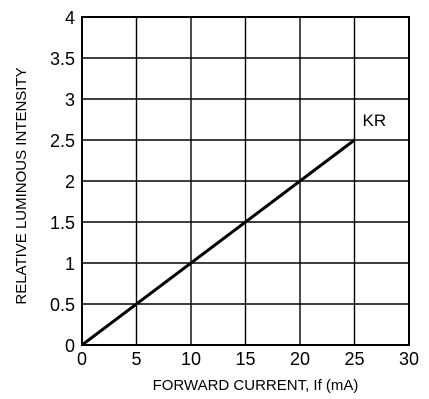 The width and height of the screenshot is (429, 399). I want to click on x-tick-label: 5, so click(136, 359).